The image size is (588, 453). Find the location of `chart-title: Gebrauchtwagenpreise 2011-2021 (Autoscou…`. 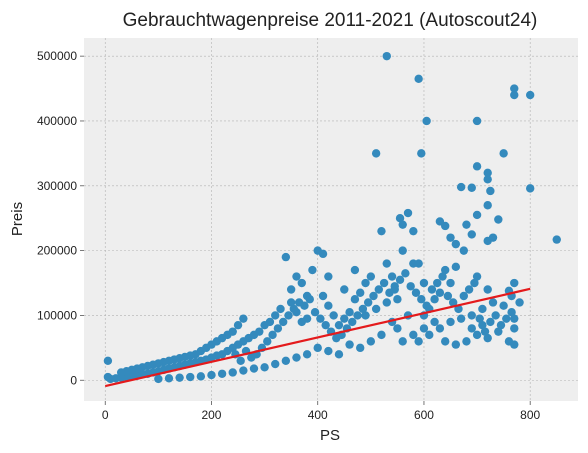

chart-title: Gebrauchtwagenpreise 2011-2021 (Autoscou… is located at coordinates (330, 20).